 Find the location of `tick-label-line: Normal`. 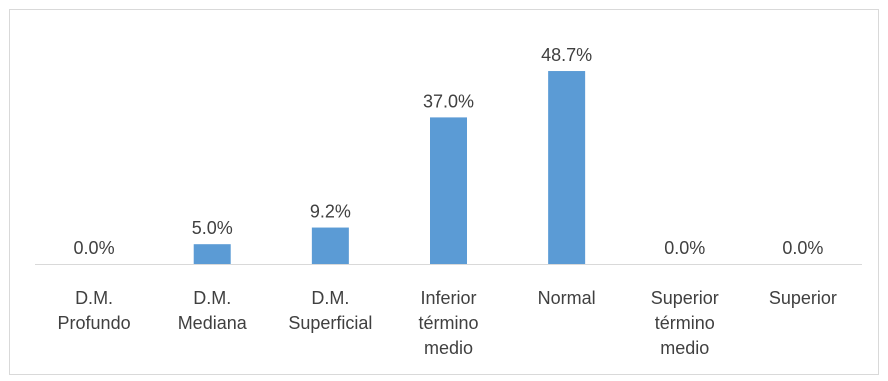

tick-label-line: Normal is located at coordinates (567, 298).